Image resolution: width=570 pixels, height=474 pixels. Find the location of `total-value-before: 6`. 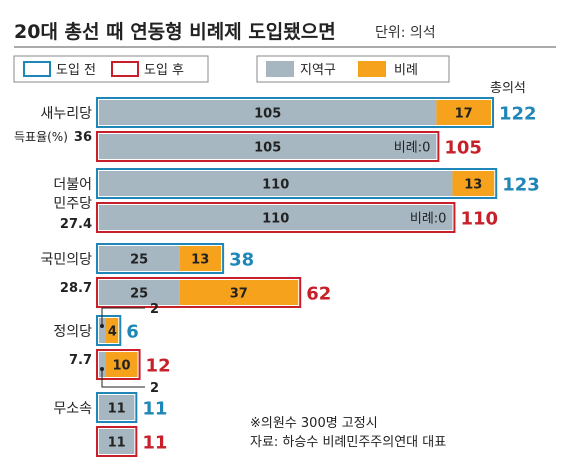

total-value-before: 6 is located at coordinates (132, 332).